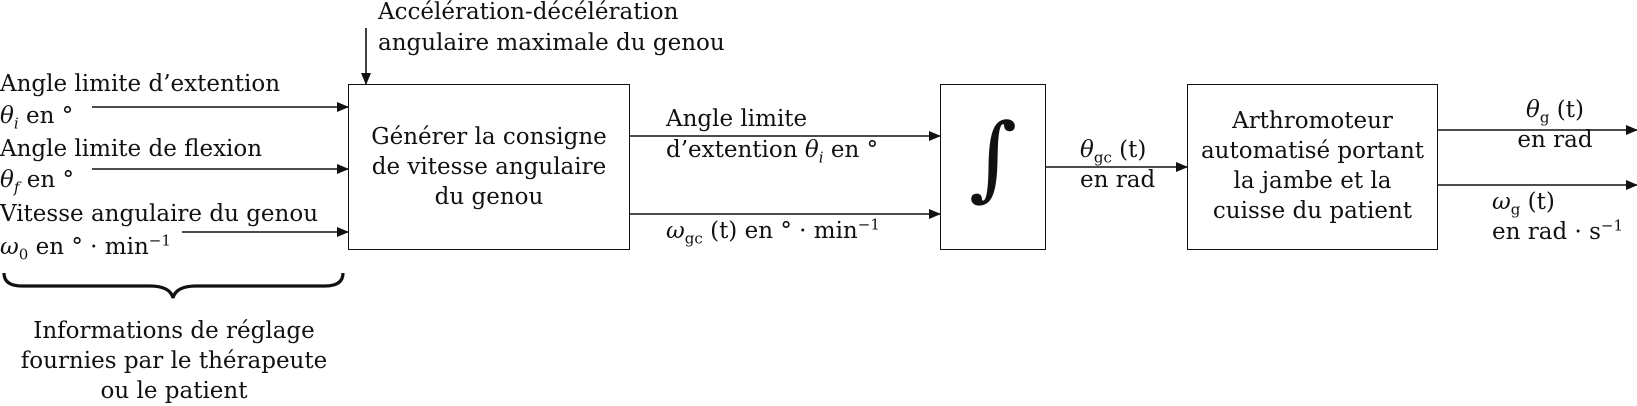  Describe the element at coordinates (1312, 211) in the screenshot. I see `block-arthro-line-4: cuisse du patient` at that location.